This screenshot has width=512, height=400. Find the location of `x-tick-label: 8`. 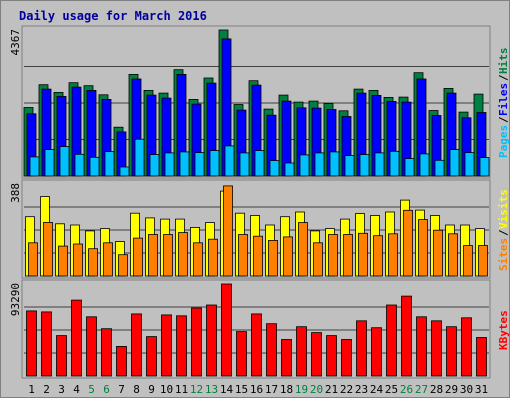

x-tick-label: 8 is located at coordinates (136, 389).